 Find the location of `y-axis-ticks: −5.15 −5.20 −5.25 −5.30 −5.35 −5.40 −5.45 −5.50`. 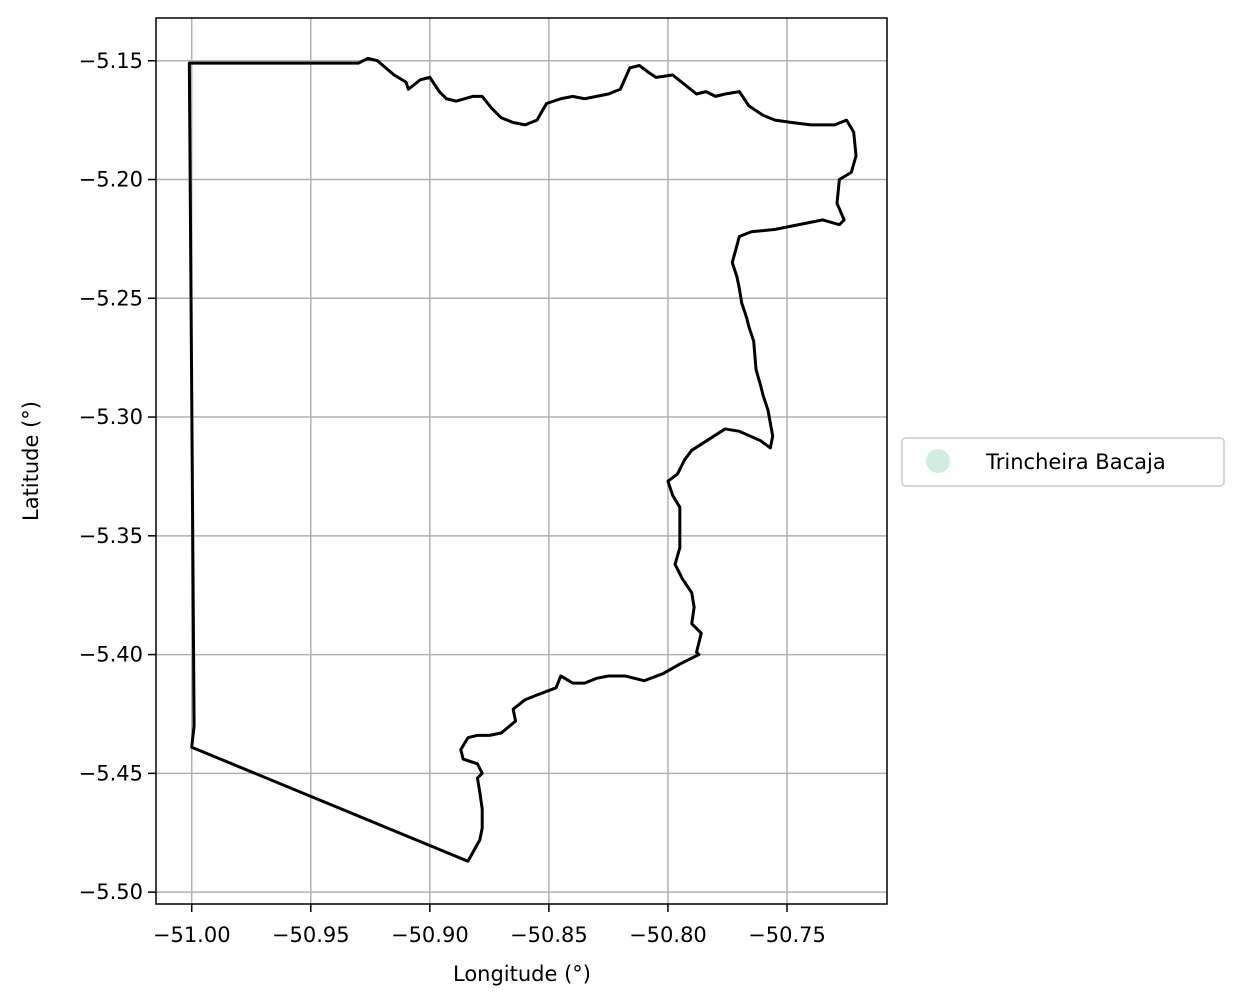

y-axis-ticks: −5.15 −5.20 −5.25 −5.30 −5.35 −5.40 −5.45 −5.50 is located at coordinates (117, 476).